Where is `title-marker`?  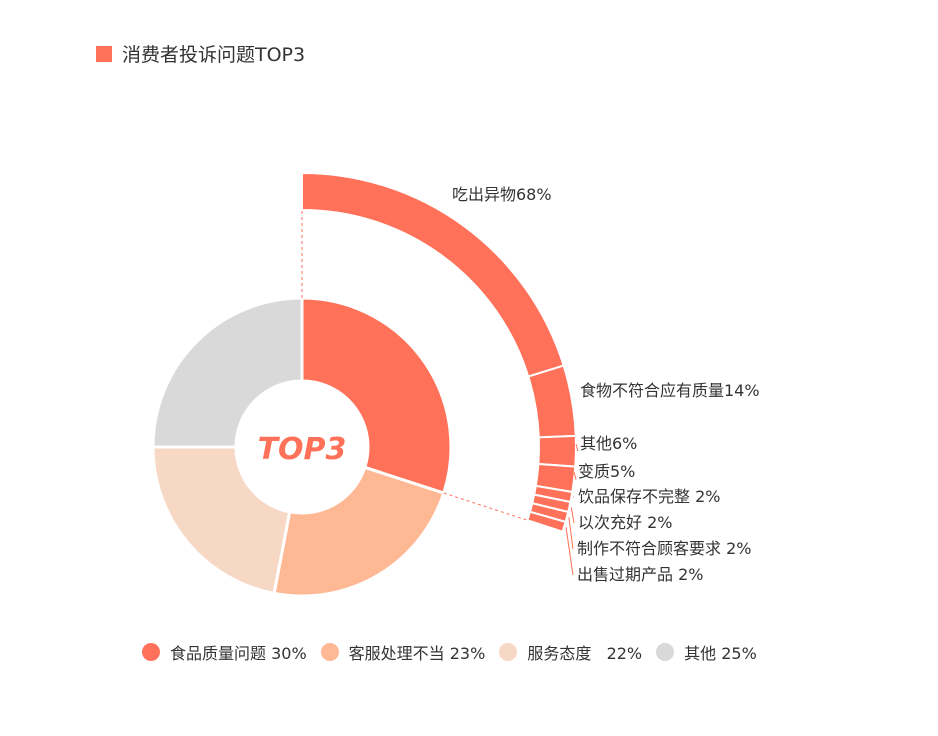 title-marker is located at coordinates (104, 53).